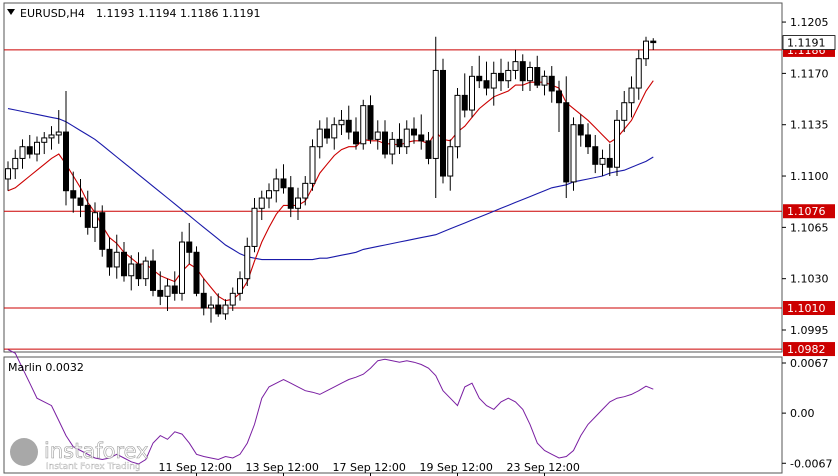 This screenshot has height=476, width=838. What do you see at coordinates (24, 452) in the screenshot?
I see `logo-globe-icon` at bounding box center [24, 452].